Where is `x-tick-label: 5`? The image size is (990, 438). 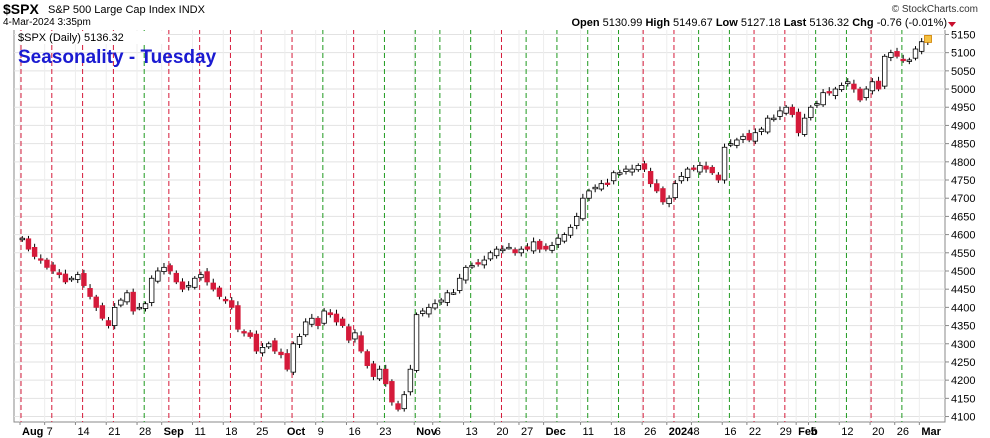 x-tick-label: 5 is located at coordinates (813, 432).